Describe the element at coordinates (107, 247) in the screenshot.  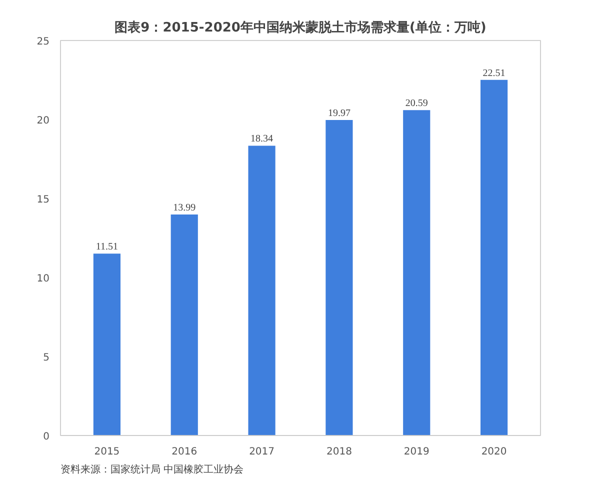
I see `data-label: 11.51` at that location.